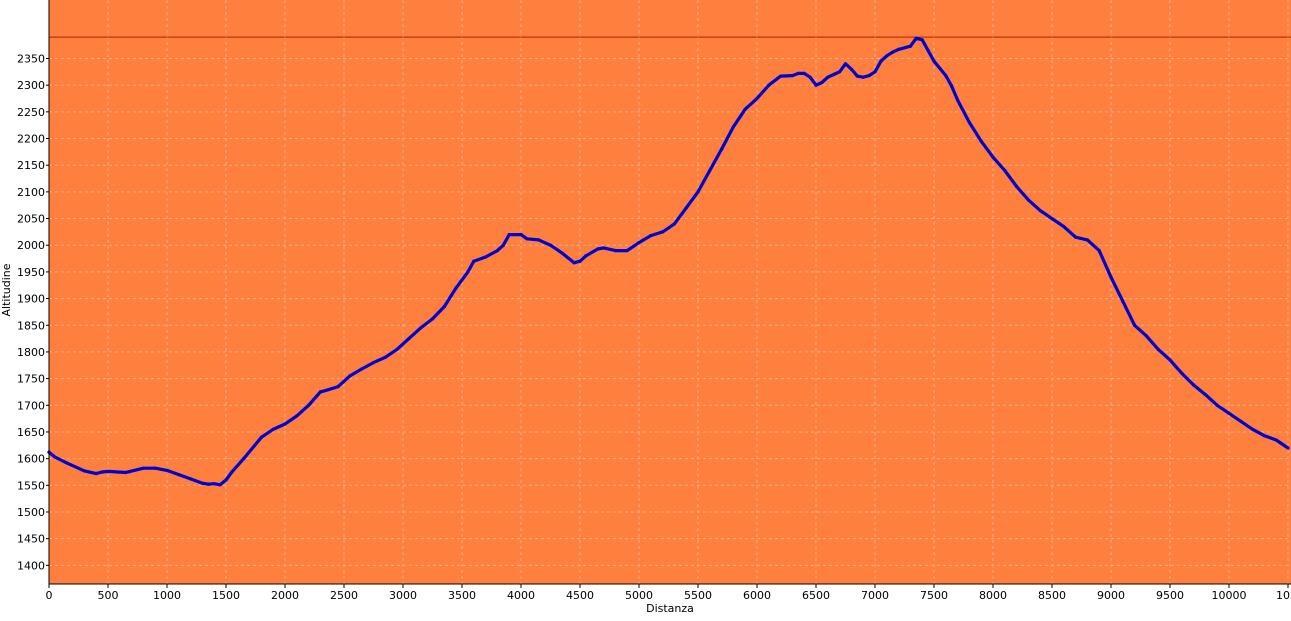 The height and width of the screenshot is (621, 1291). I want to click on x-tick-label: 3500, so click(462, 595).